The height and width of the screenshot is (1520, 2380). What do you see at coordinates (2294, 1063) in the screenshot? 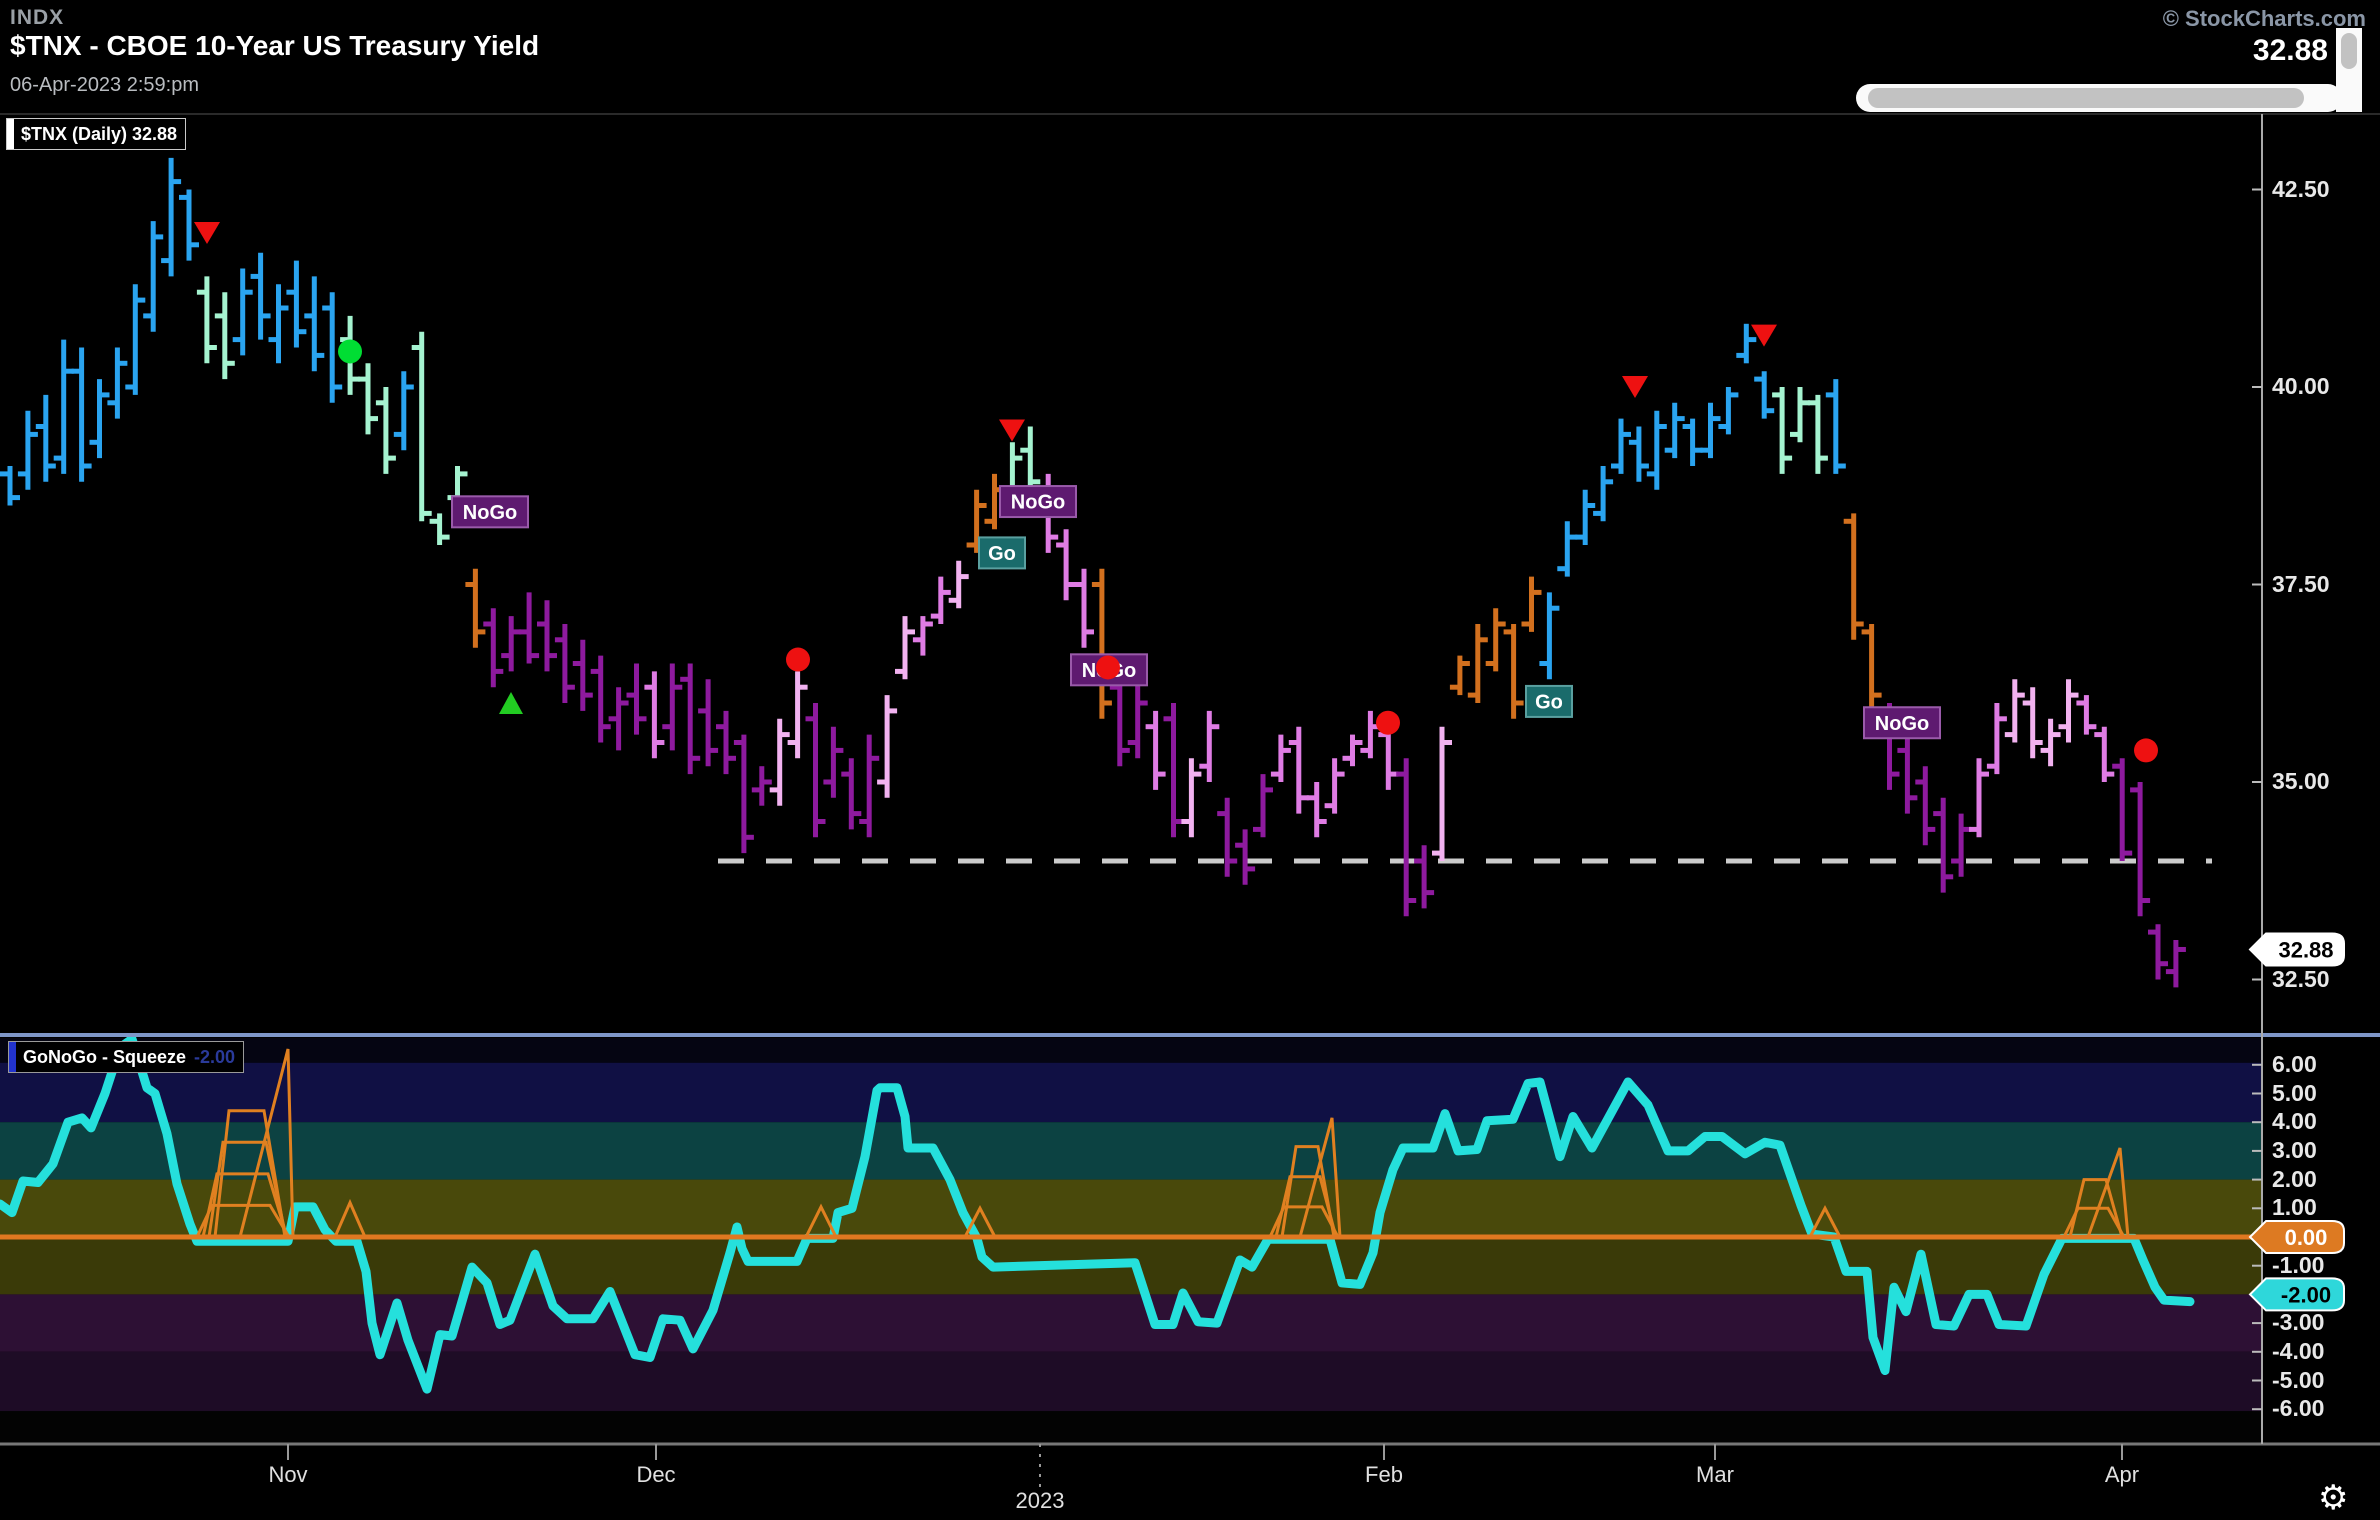
I see `squeeze-axis-label: 6.00` at bounding box center [2294, 1063].